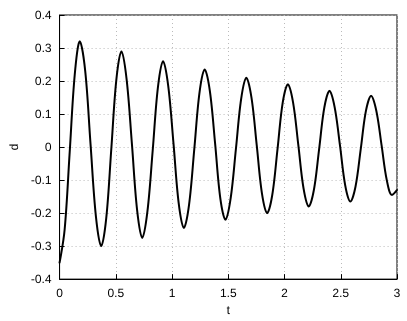 This screenshot has height=321, width=407. What do you see at coordinates (48, 147) in the screenshot?
I see `y-tick-label: 0` at bounding box center [48, 147].